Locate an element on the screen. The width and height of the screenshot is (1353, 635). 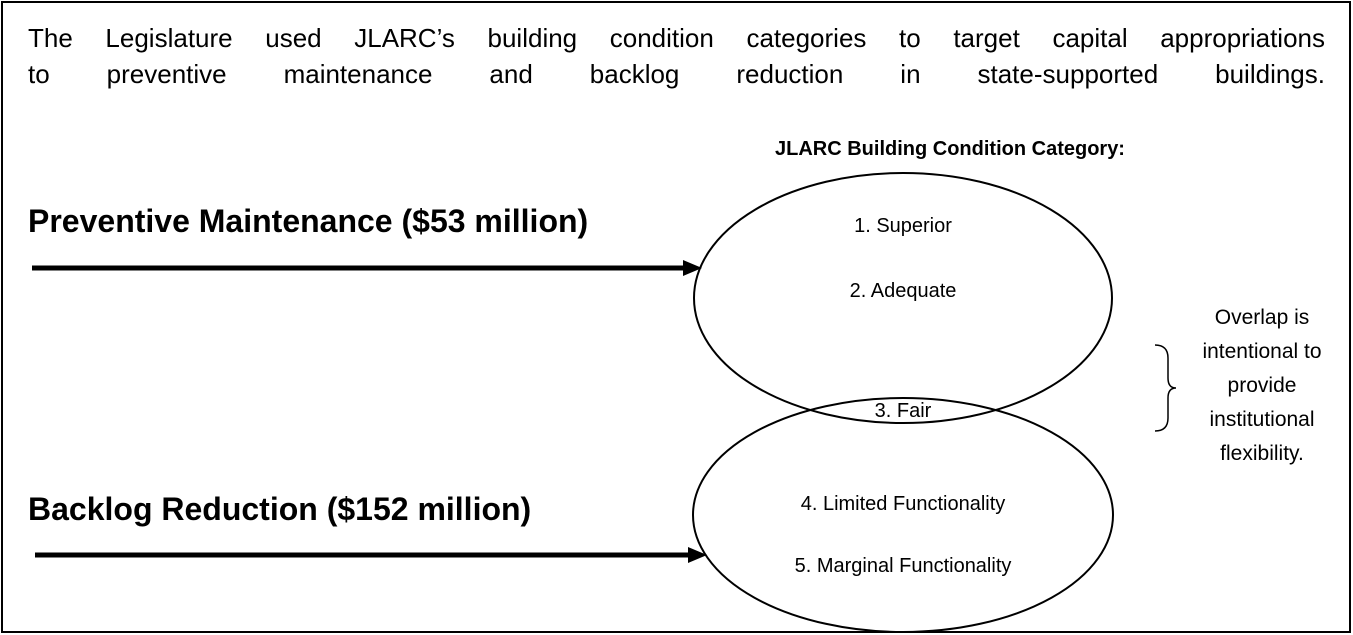
note: flexibility. is located at coordinates (1262, 453).